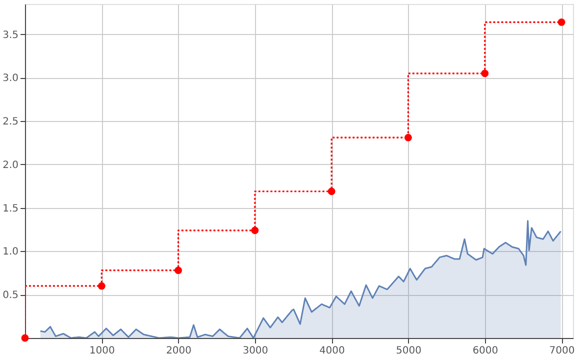 This screenshot has height=357, width=576. I want to click on y-tick-label: 0.5, so click(10, 296).